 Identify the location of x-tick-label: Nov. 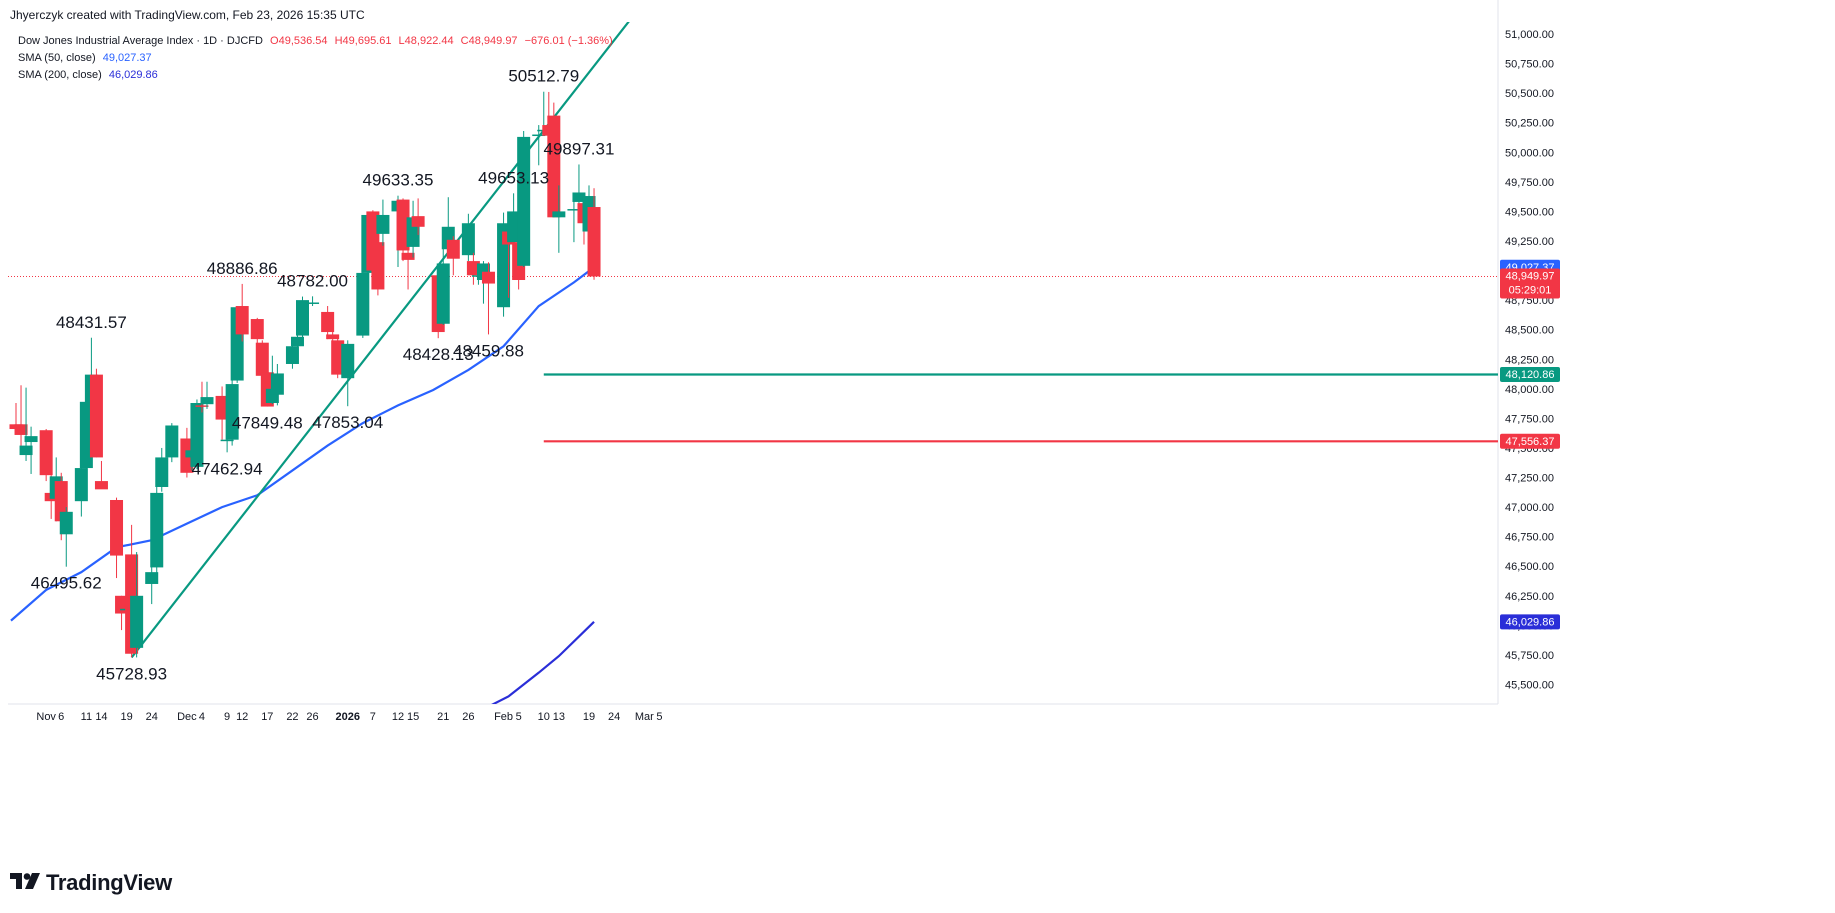
(46, 717).